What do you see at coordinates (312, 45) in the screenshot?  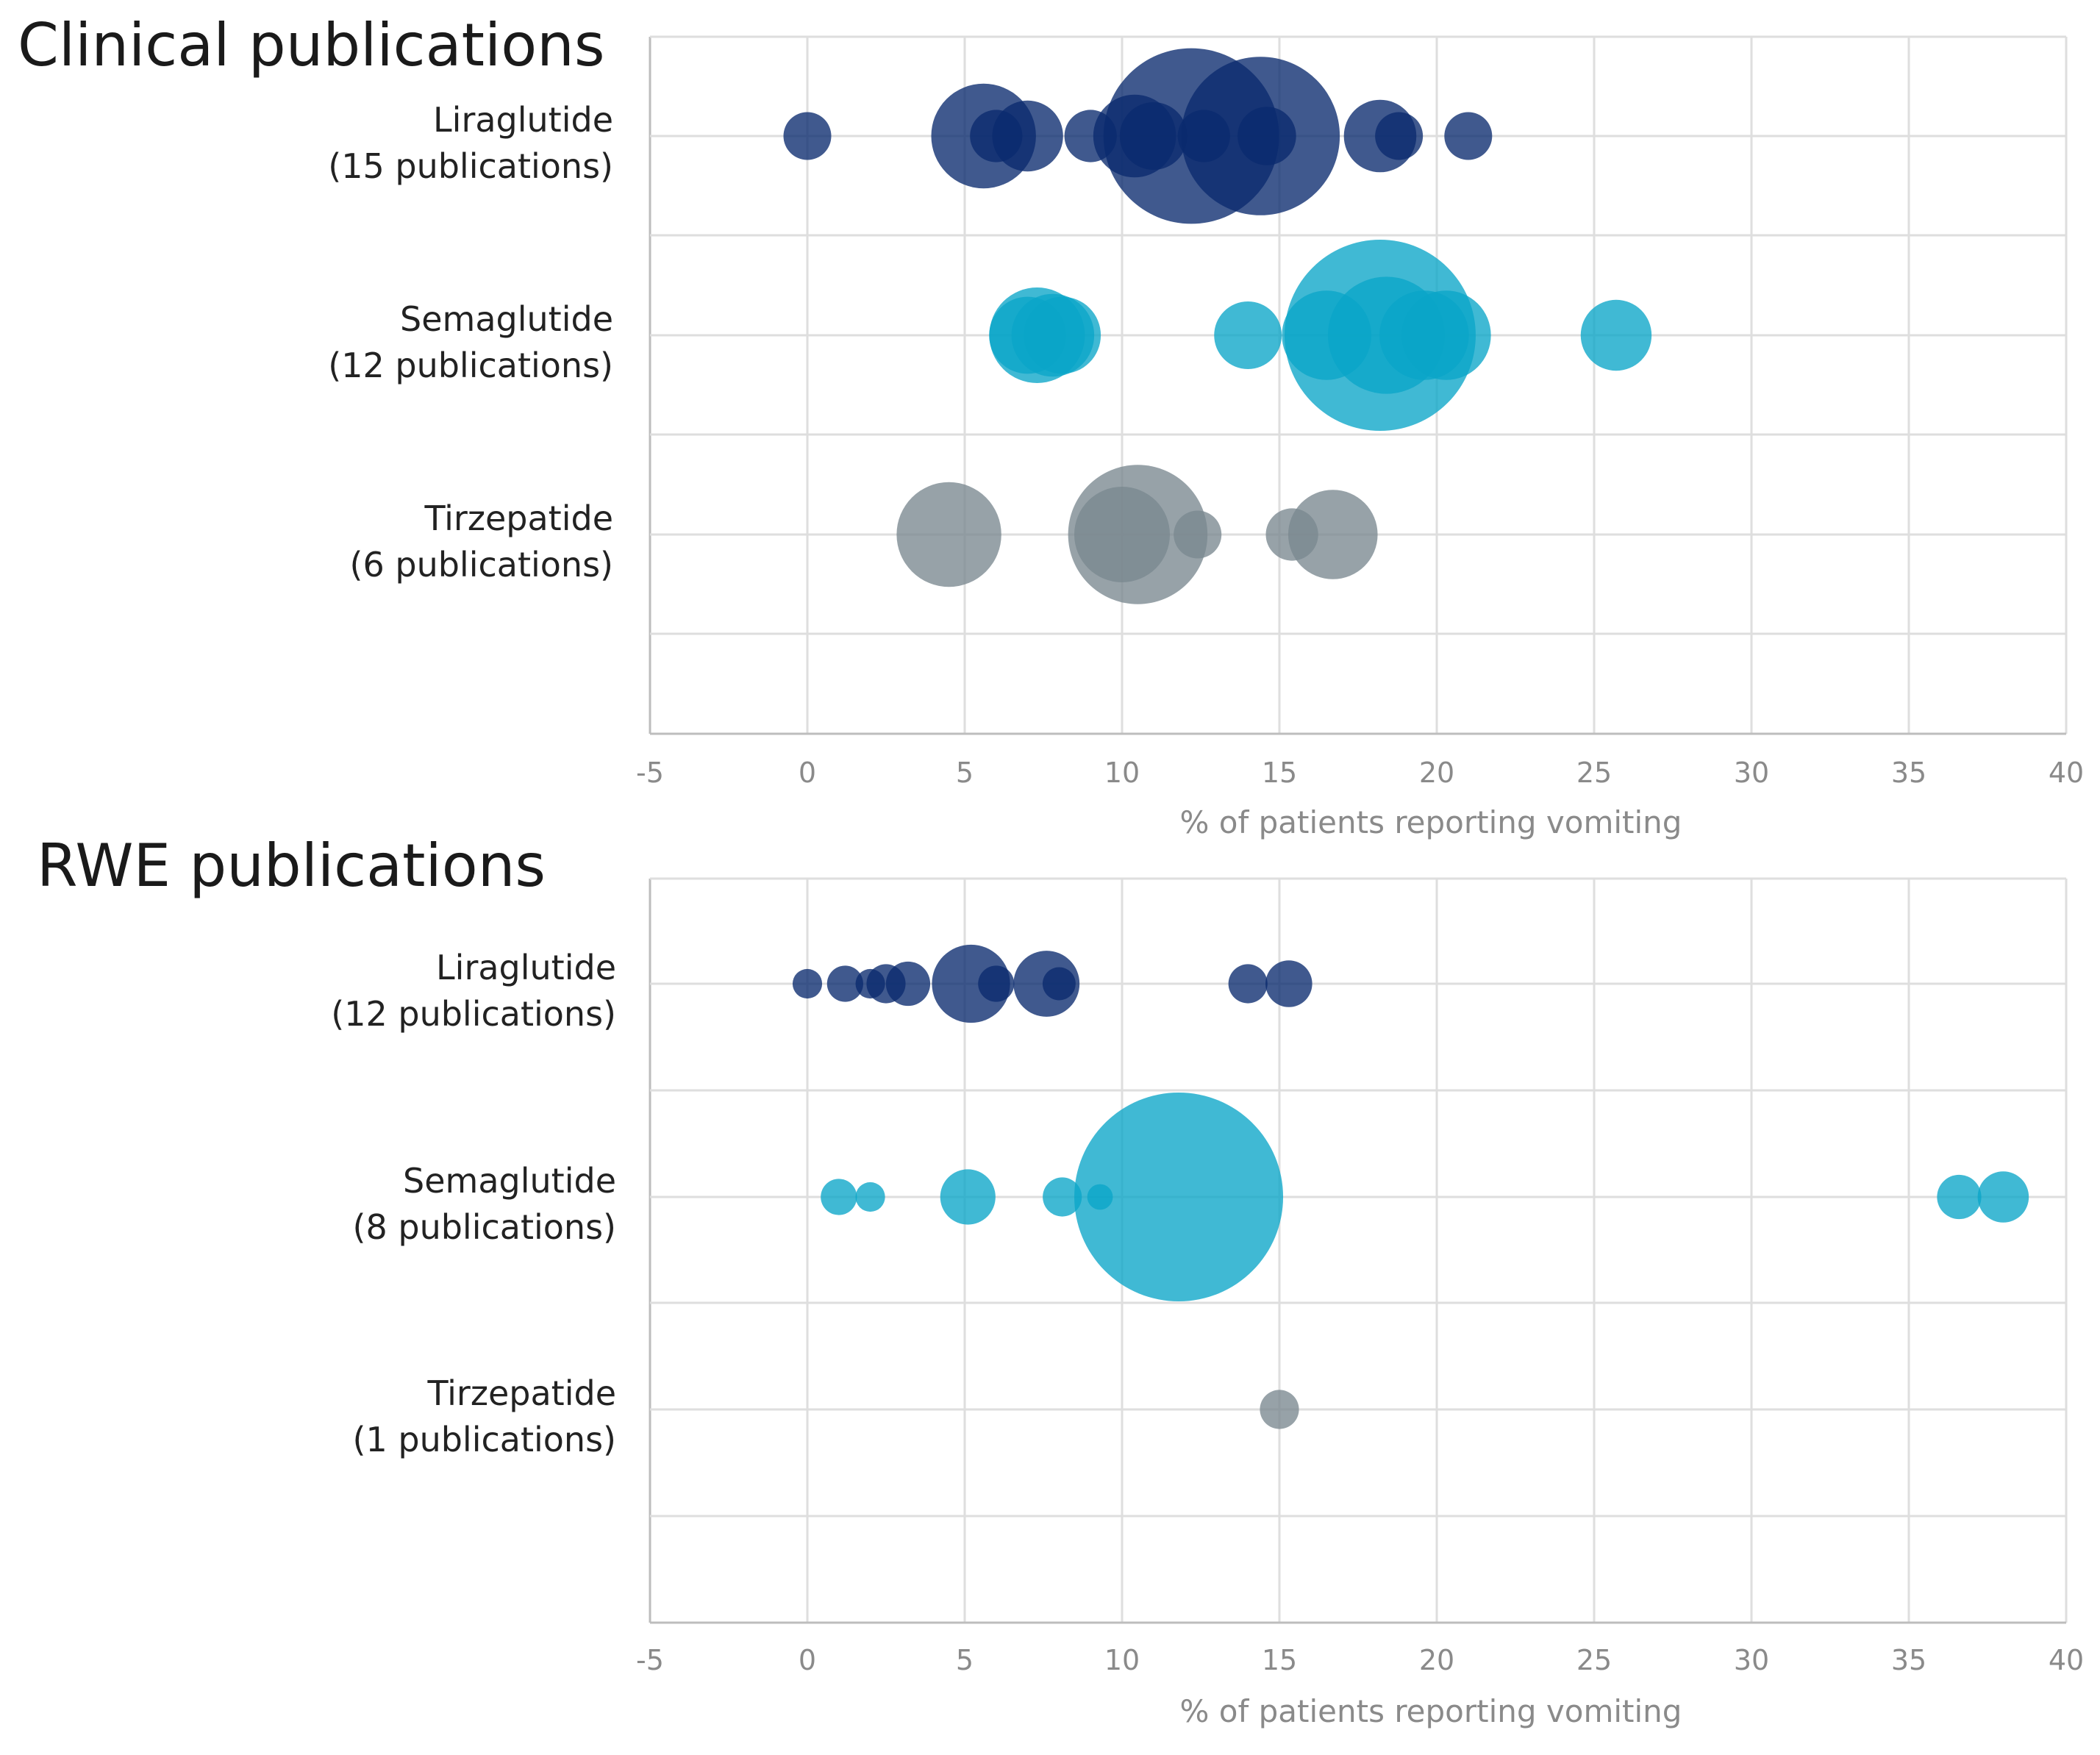 I see `clinical-panel-title: Clinical publications` at bounding box center [312, 45].